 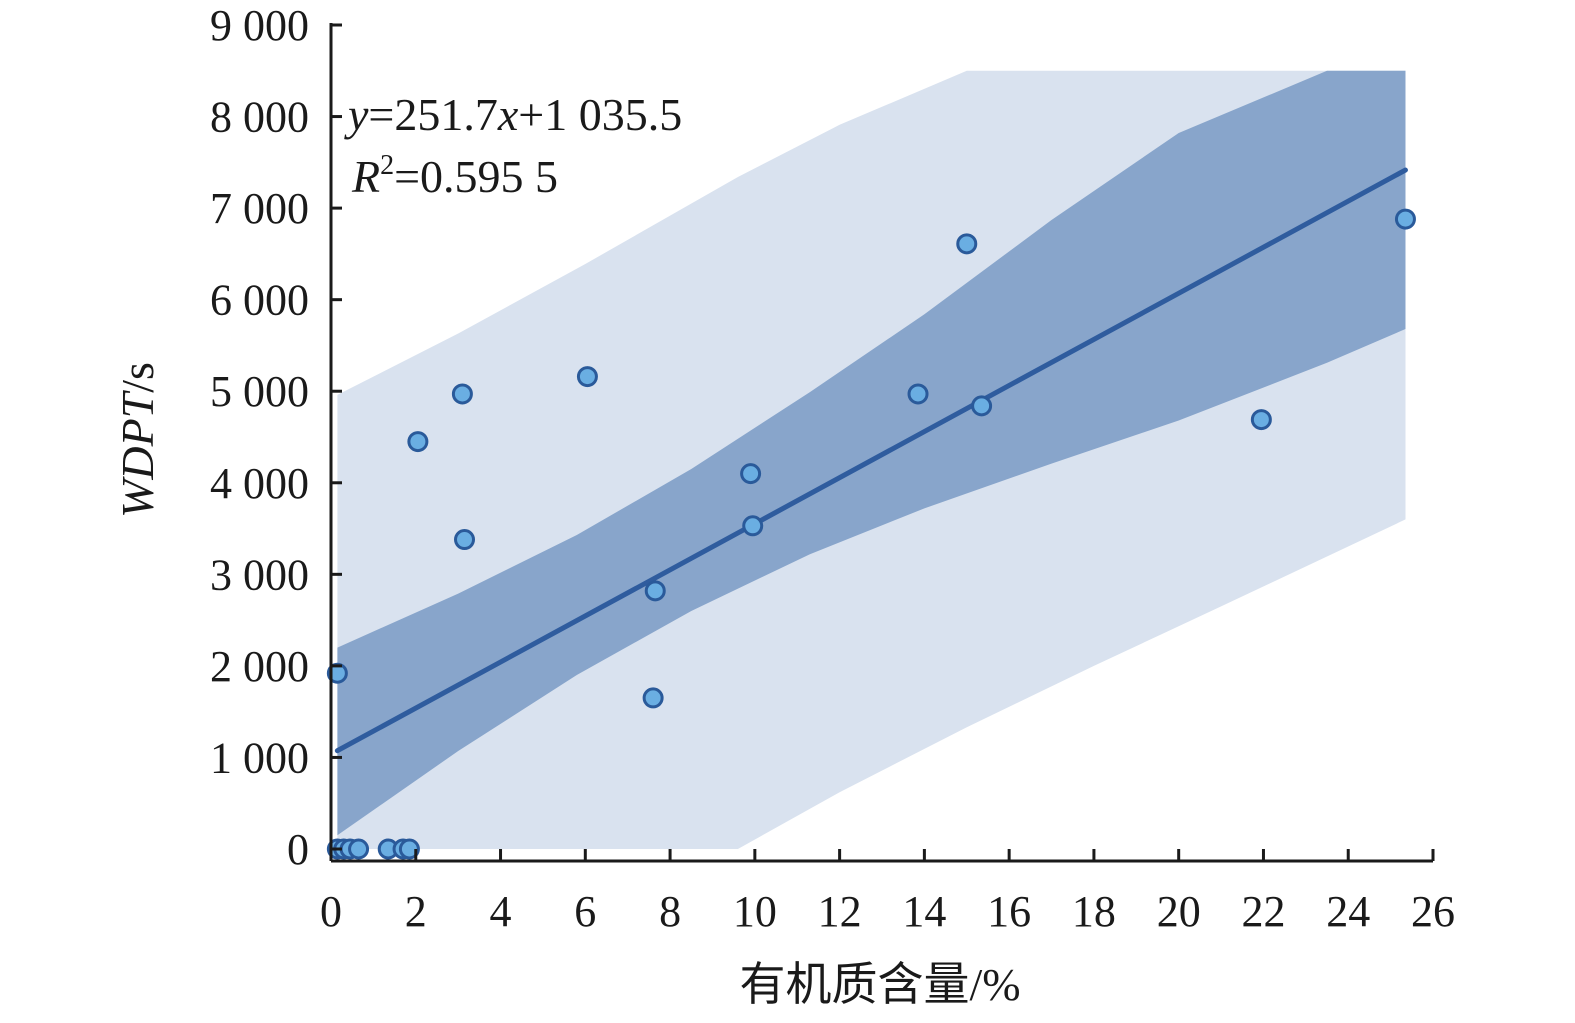 What do you see at coordinates (1348, 911) in the screenshot?
I see `x-tick-label: 24` at bounding box center [1348, 911].